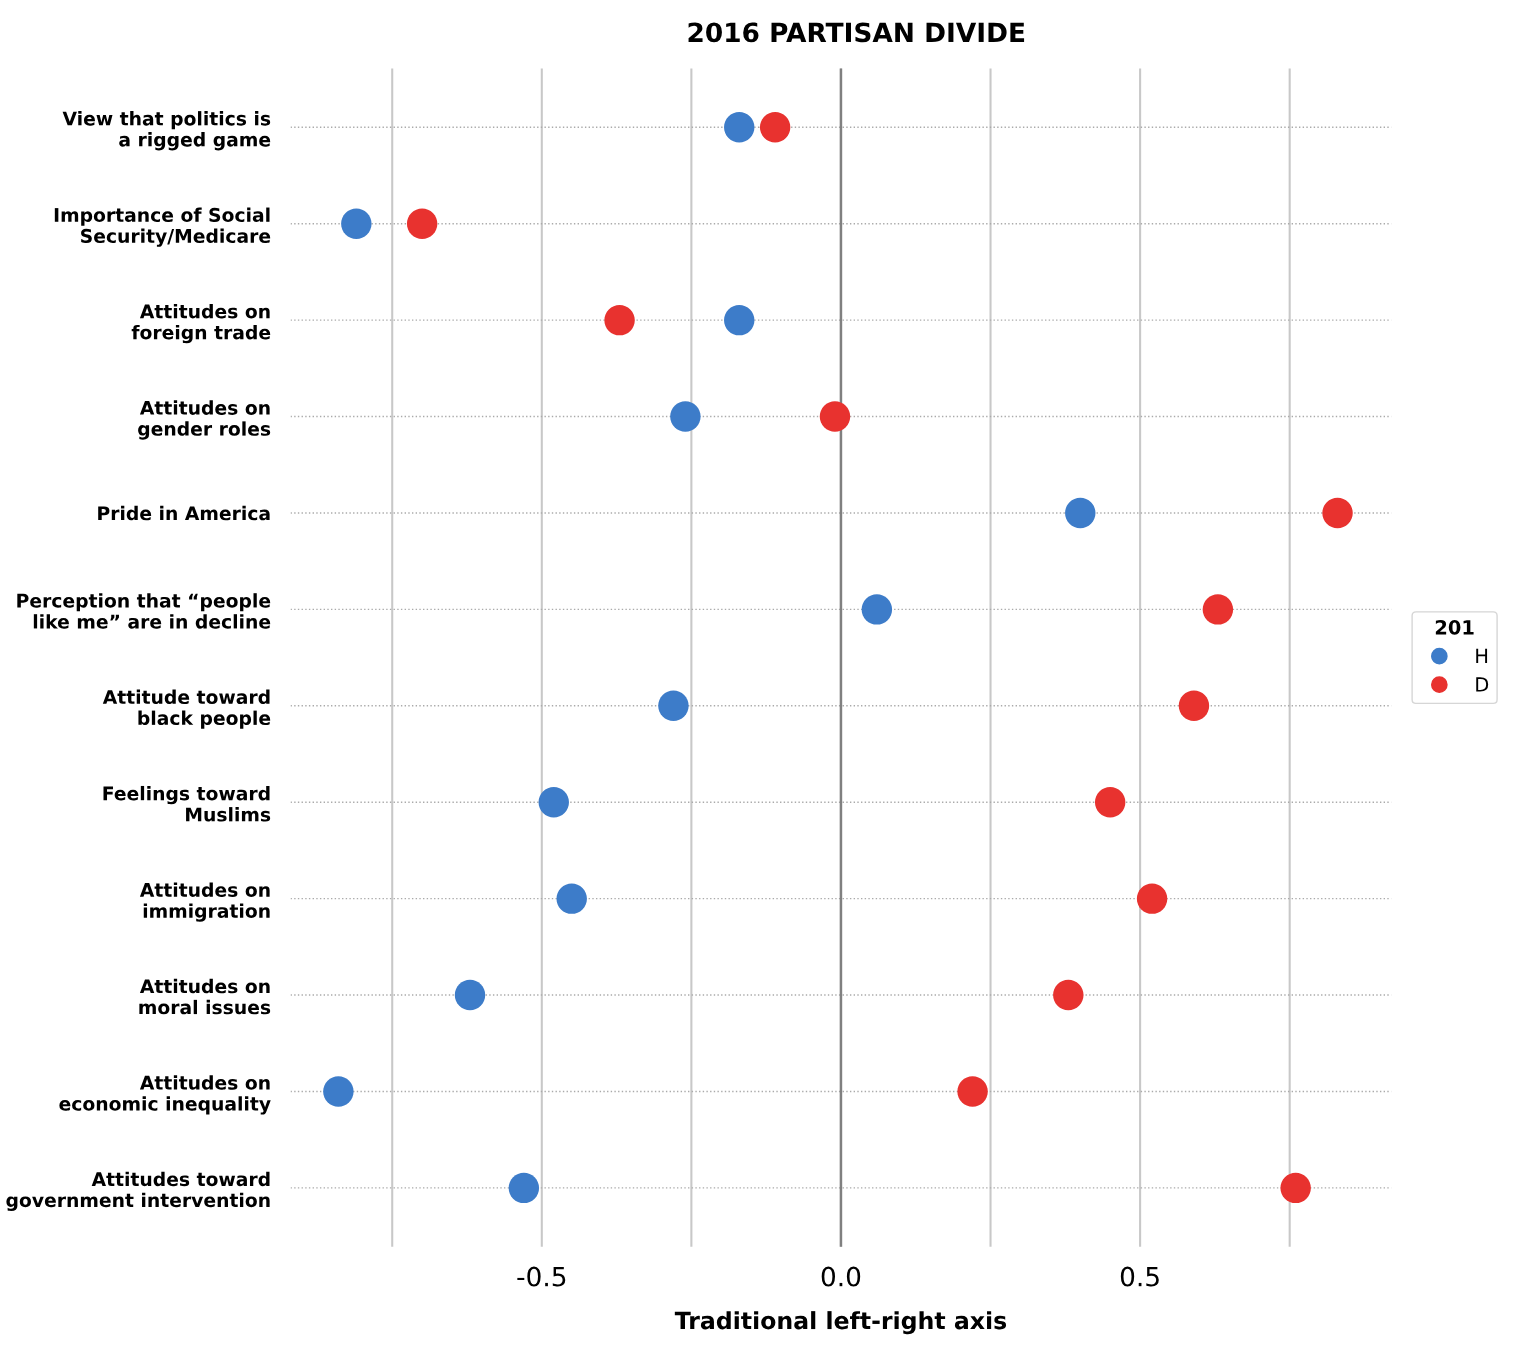 The image size is (1529, 1370). I want to click on y-tick-label: Importance of Social Security/Medicare, so click(162, 227).